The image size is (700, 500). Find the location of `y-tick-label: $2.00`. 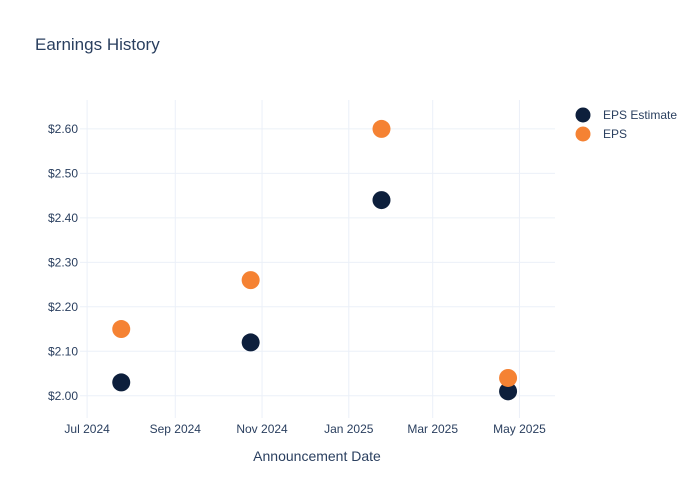

y-tick-label: $2.00 is located at coordinates (63, 396).